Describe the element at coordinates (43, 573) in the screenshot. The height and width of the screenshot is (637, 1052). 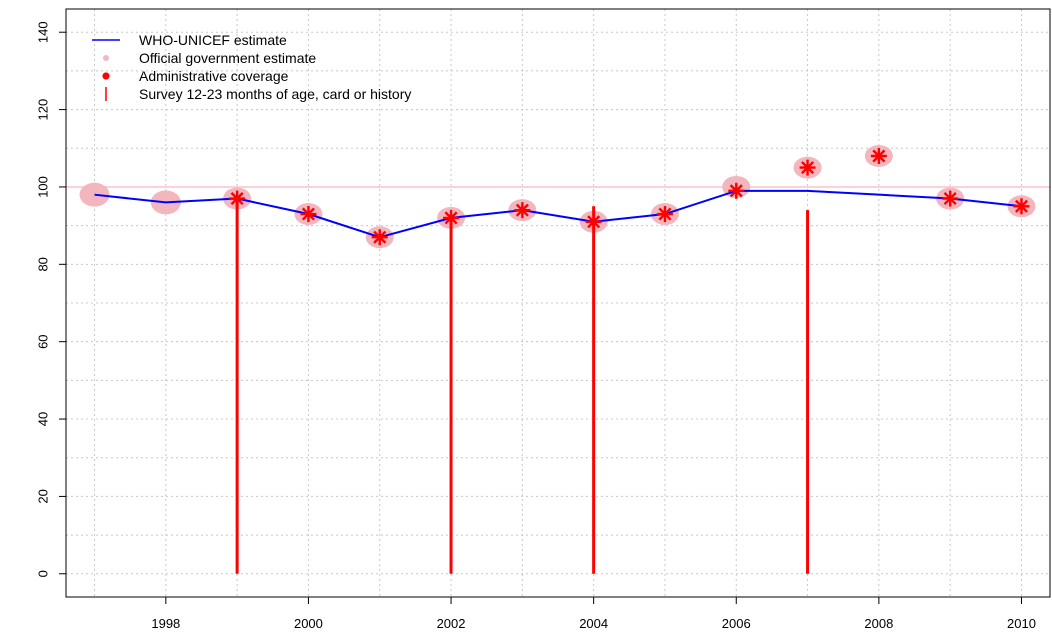
I see `y-tick-label: 0` at that location.